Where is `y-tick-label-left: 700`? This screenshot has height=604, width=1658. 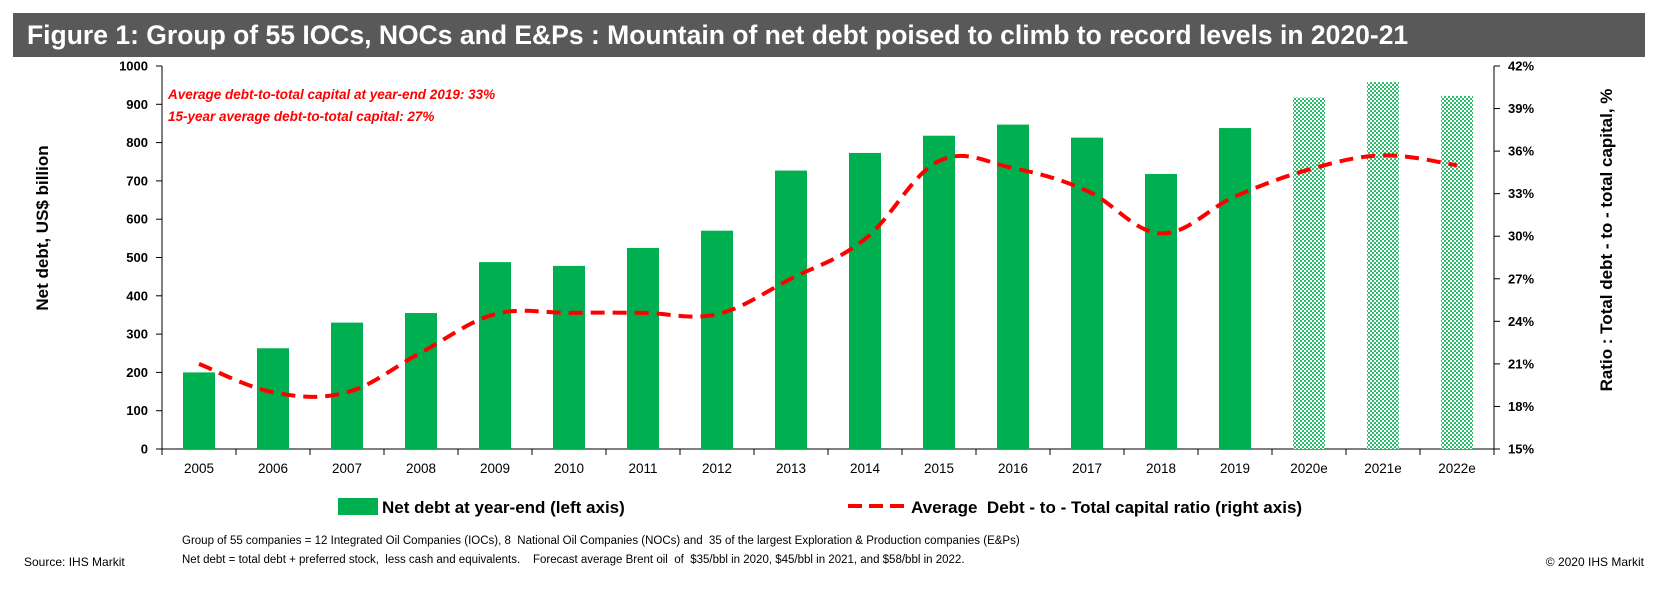
y-tick-label-left: 700 is located at coordinates (137, 180).